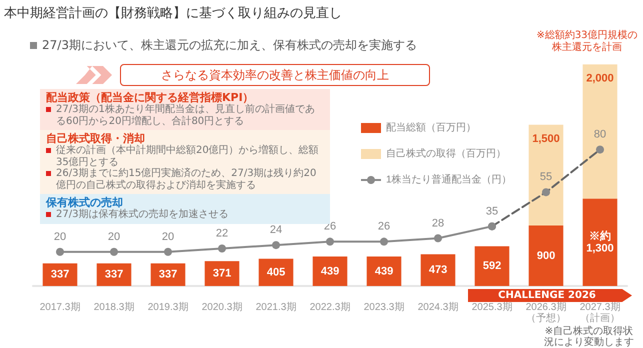  I want to click on note-box: 配当政策（配当金に関する経営指標KPI） 27/3期の1株あたり年間配当金は、見直し前の計画値である60円から20円増配し、合計80円とする, so click(185, 109).